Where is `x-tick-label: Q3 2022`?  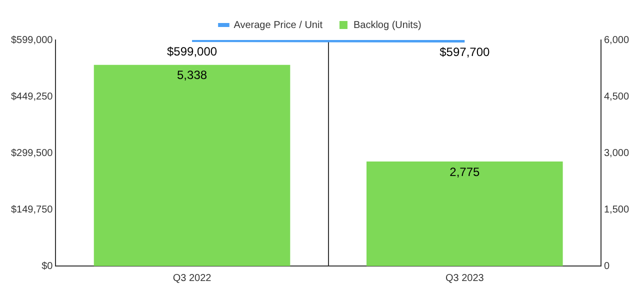 x-tick-label: Q3 2022 is located at coordinates (192, 278).